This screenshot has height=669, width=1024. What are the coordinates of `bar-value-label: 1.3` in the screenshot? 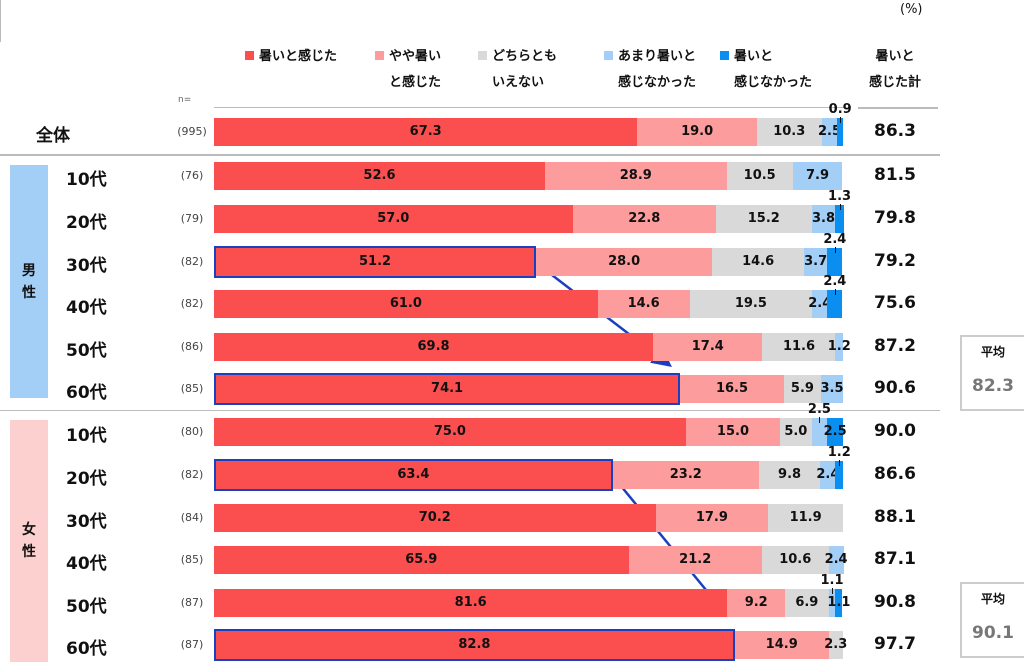 It's located at (840, 196).